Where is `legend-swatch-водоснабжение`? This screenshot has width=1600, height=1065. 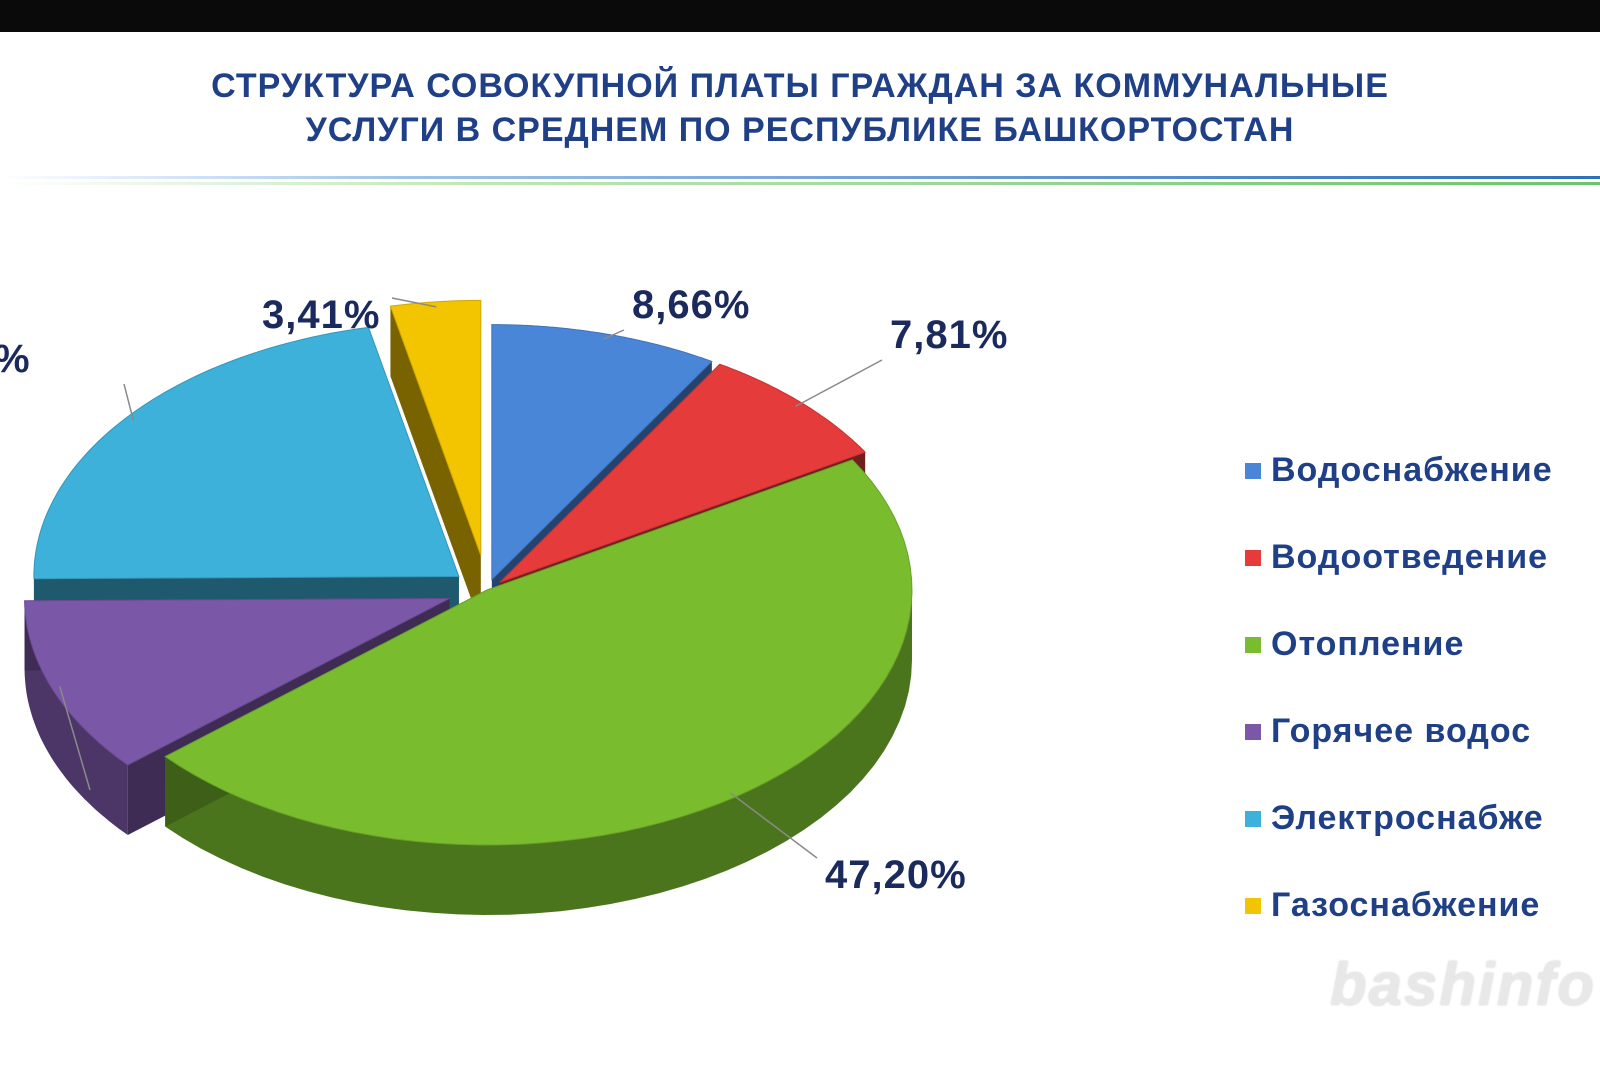 legend-swatch-водоснабжение is located at coordinates (1253, 470).